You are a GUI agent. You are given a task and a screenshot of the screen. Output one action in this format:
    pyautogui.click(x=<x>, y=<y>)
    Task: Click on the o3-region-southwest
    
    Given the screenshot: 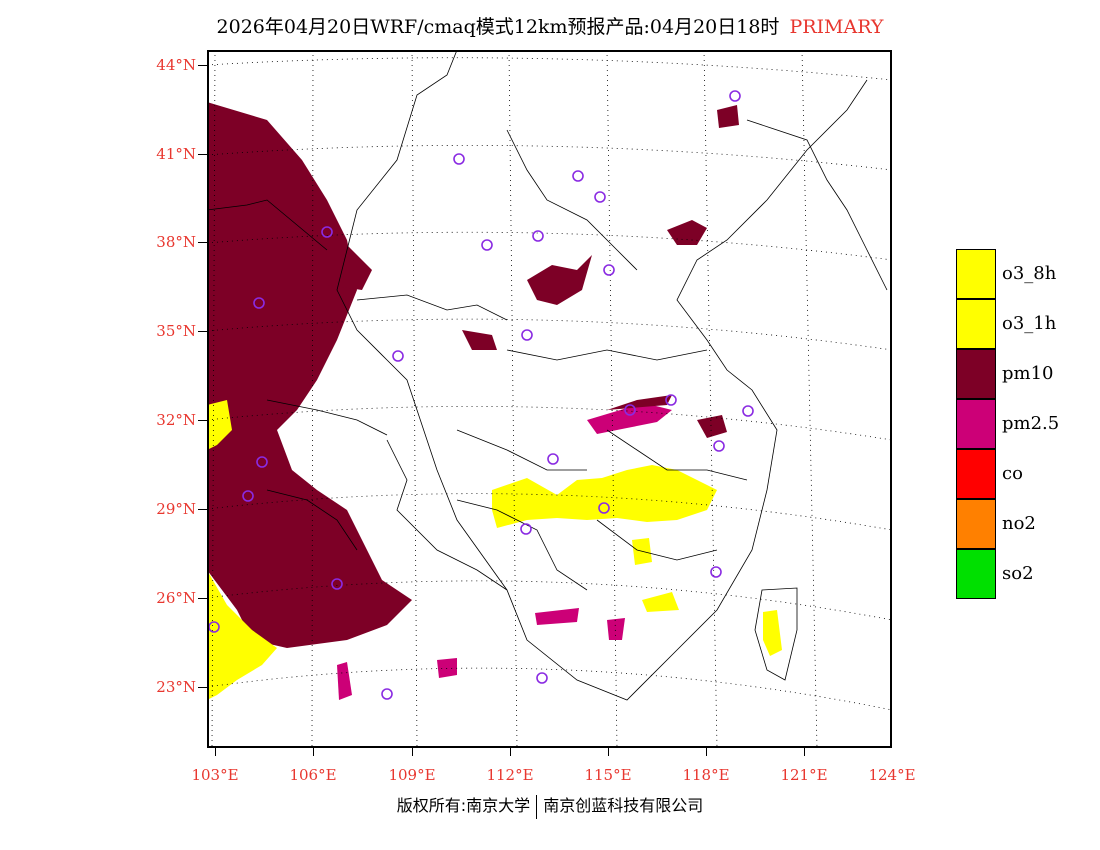 What is the action you would take?
    pyautogui.click(x=243, y=636)
    